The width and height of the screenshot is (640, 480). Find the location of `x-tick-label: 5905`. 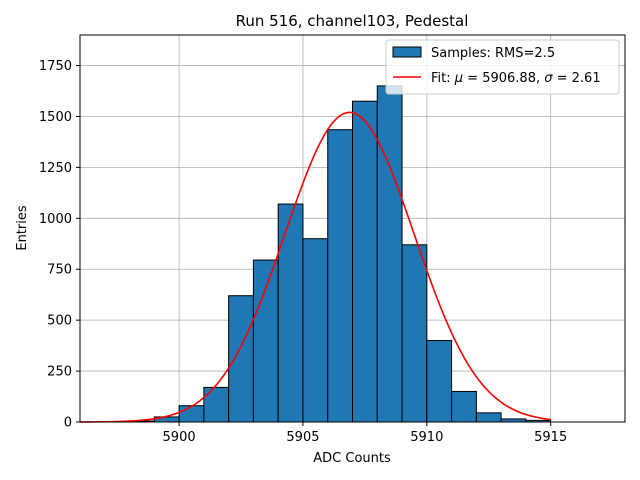

x-tick-label: 5905 is located at coordinates (302, 437).